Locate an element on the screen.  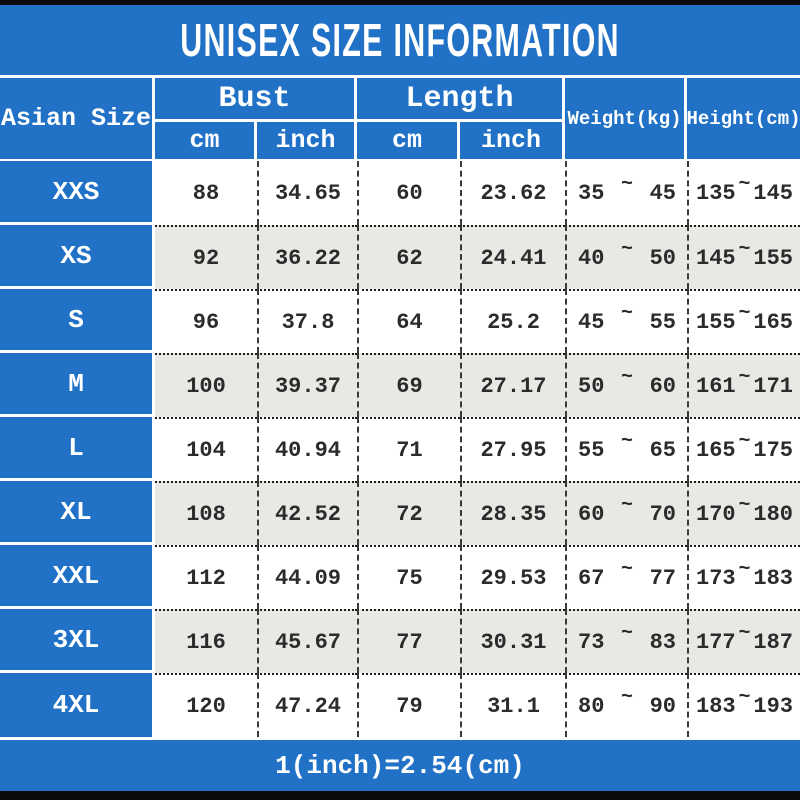
length-cm-cell: 75 is located at coordinates (408, 577).